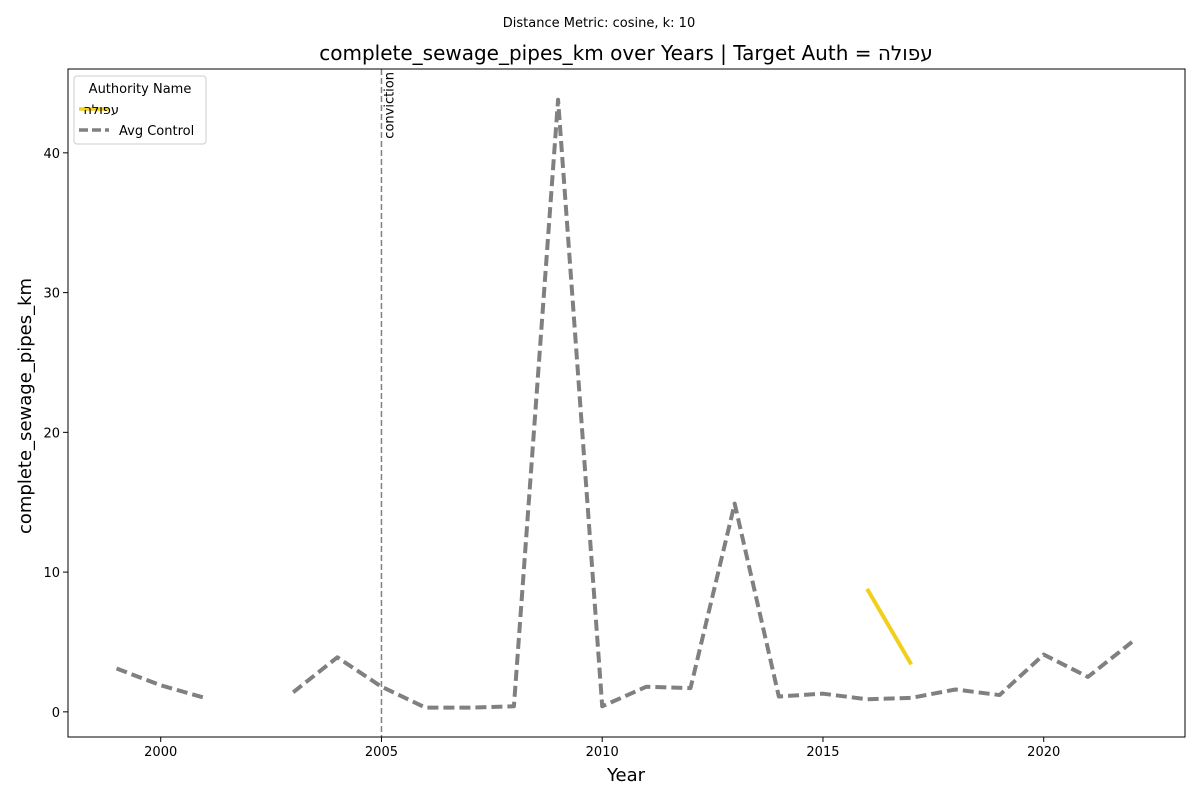 This screenshot has width=1200, height=804. I want to click on y-tick-label: 10, so click(51, 573).